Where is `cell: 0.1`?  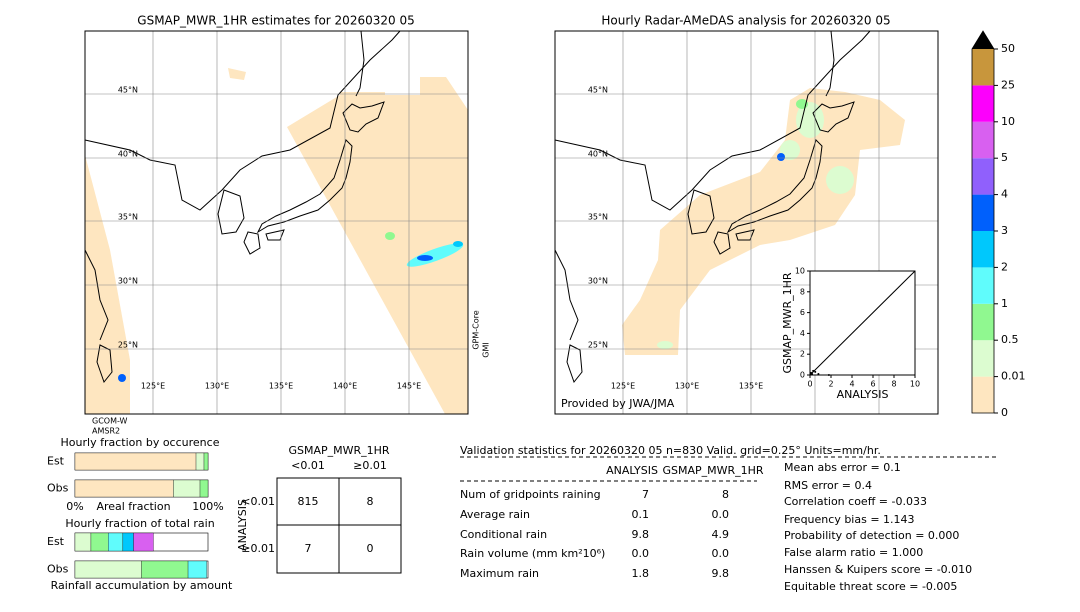 cell: 0.1 is located at coordinates (641, 514).